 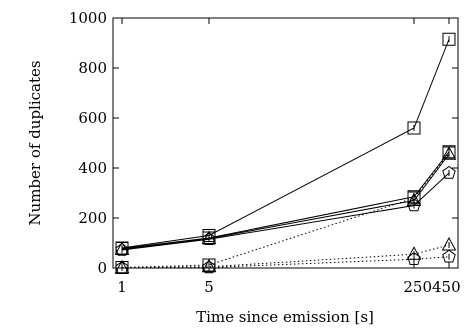 What do you see at coordinates (209, 287) in the screenshot?
I see `x-tick-label: 5` at bounding box center [209, 287].